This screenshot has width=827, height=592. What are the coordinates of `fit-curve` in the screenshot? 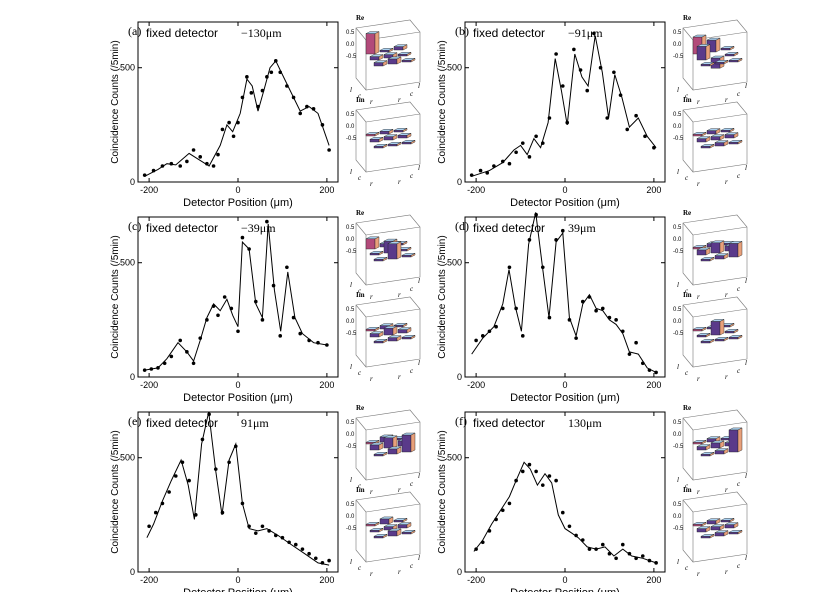 It's located at (235, 297).